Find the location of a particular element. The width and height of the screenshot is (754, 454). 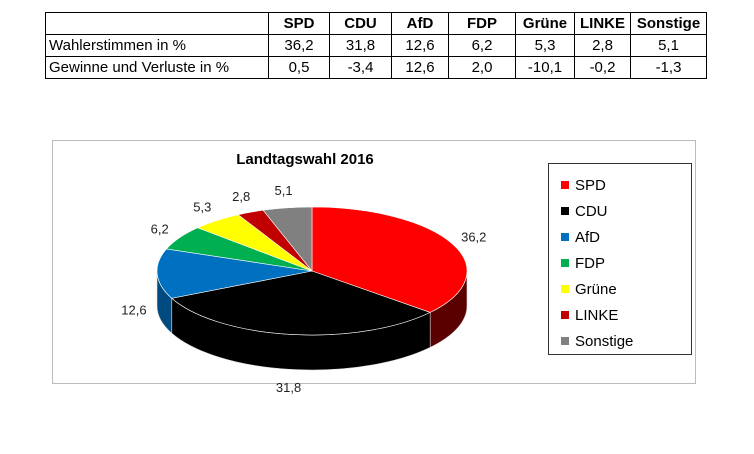

legend-label: Sonstige is located at coordinates (604, 341).